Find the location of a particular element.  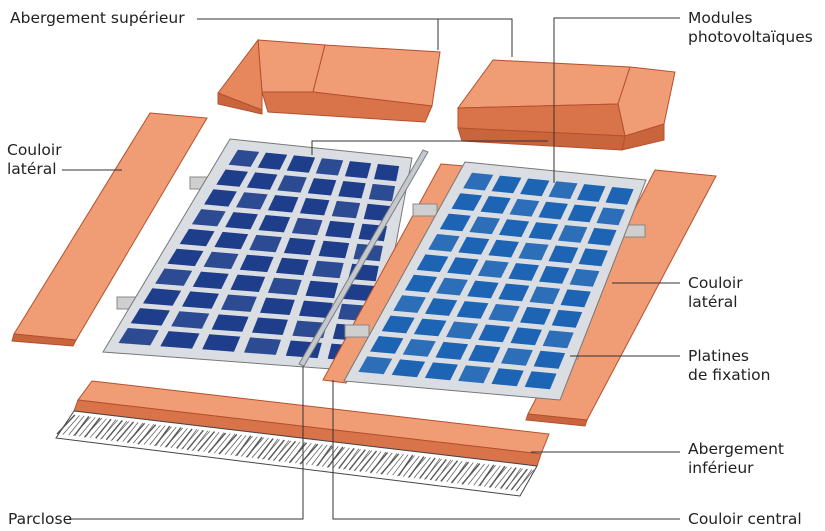

abergement-superieur-left is located at coordinates (329, 80).